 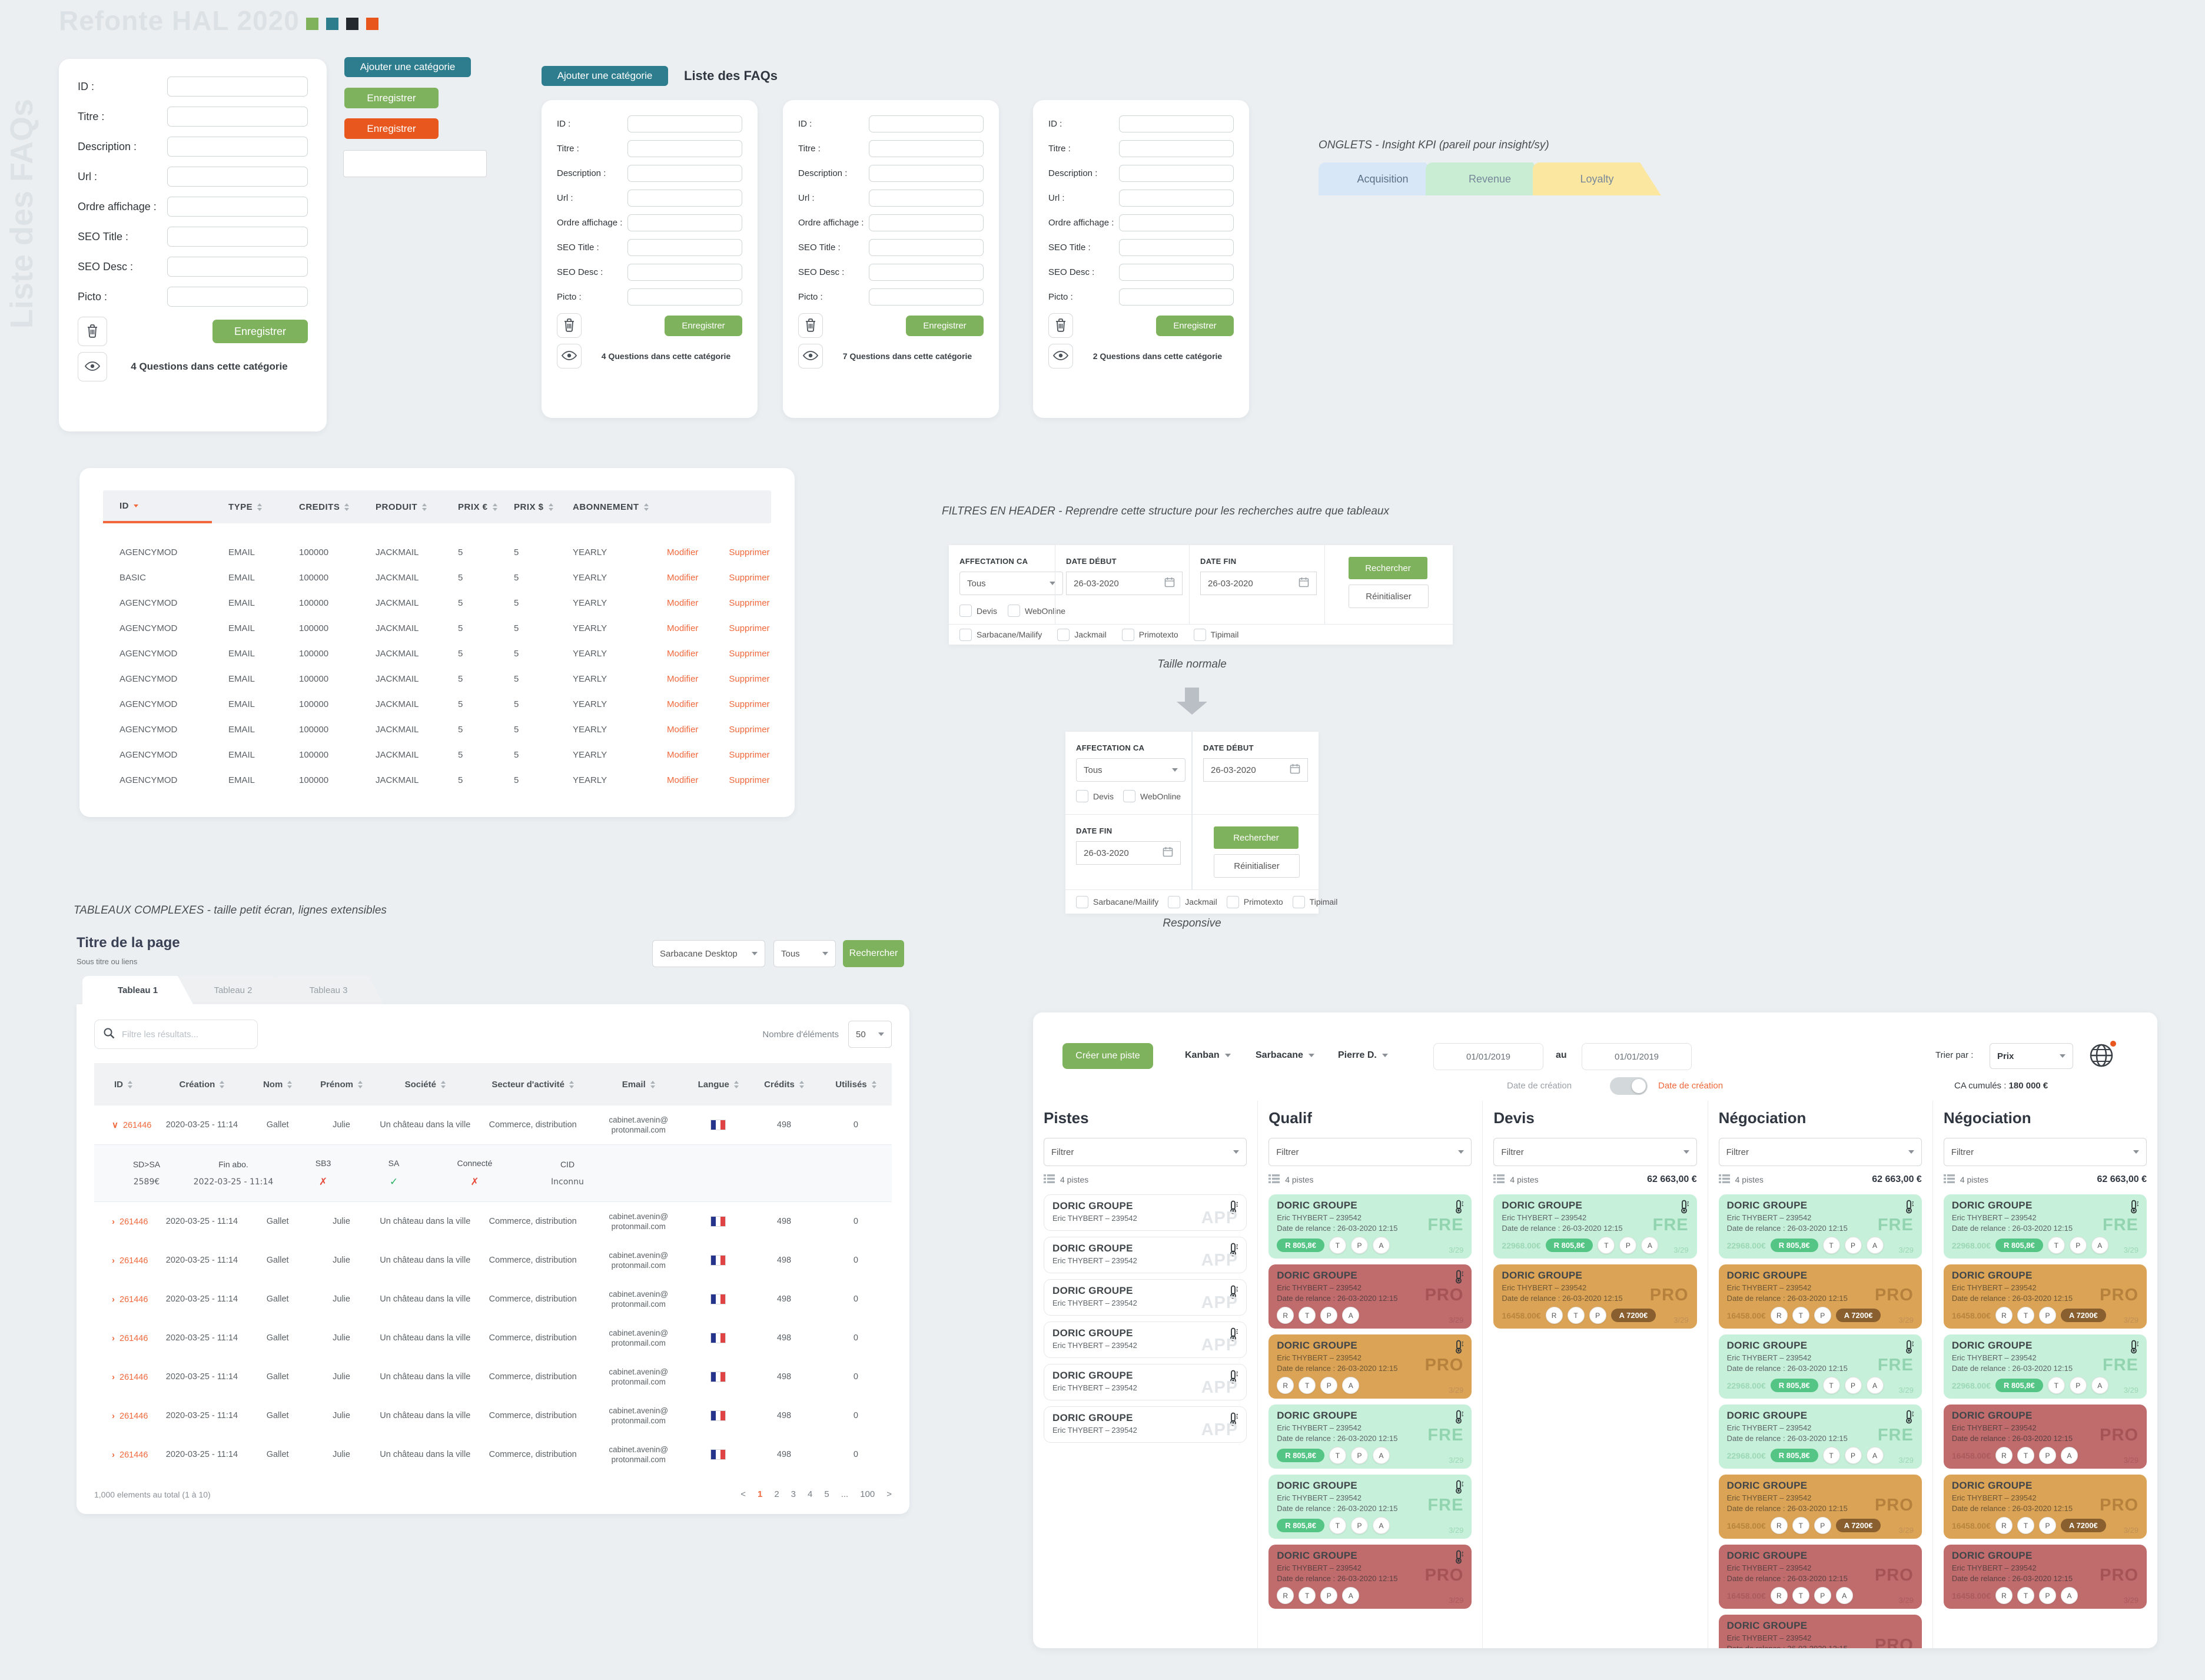 I want to click on kpi-tab-revenue: Revenue, so click(x=1490, y=179).